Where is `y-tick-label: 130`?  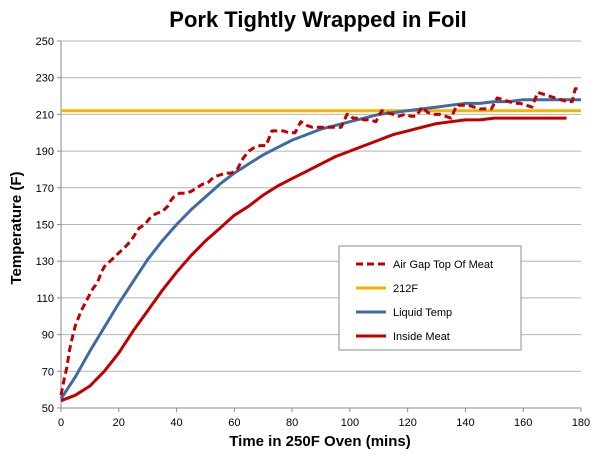 y-tick-label: 130 is located at coordinates (45, 262).